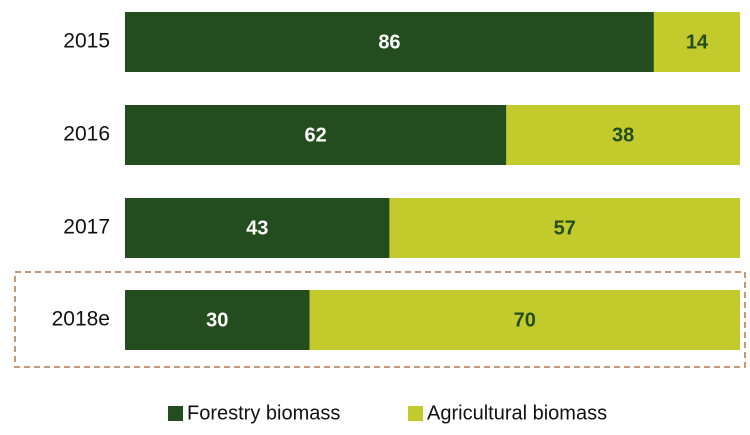 This screenshot has width=750, height=435. I want to click on value-label: 86, so click(389, 42).